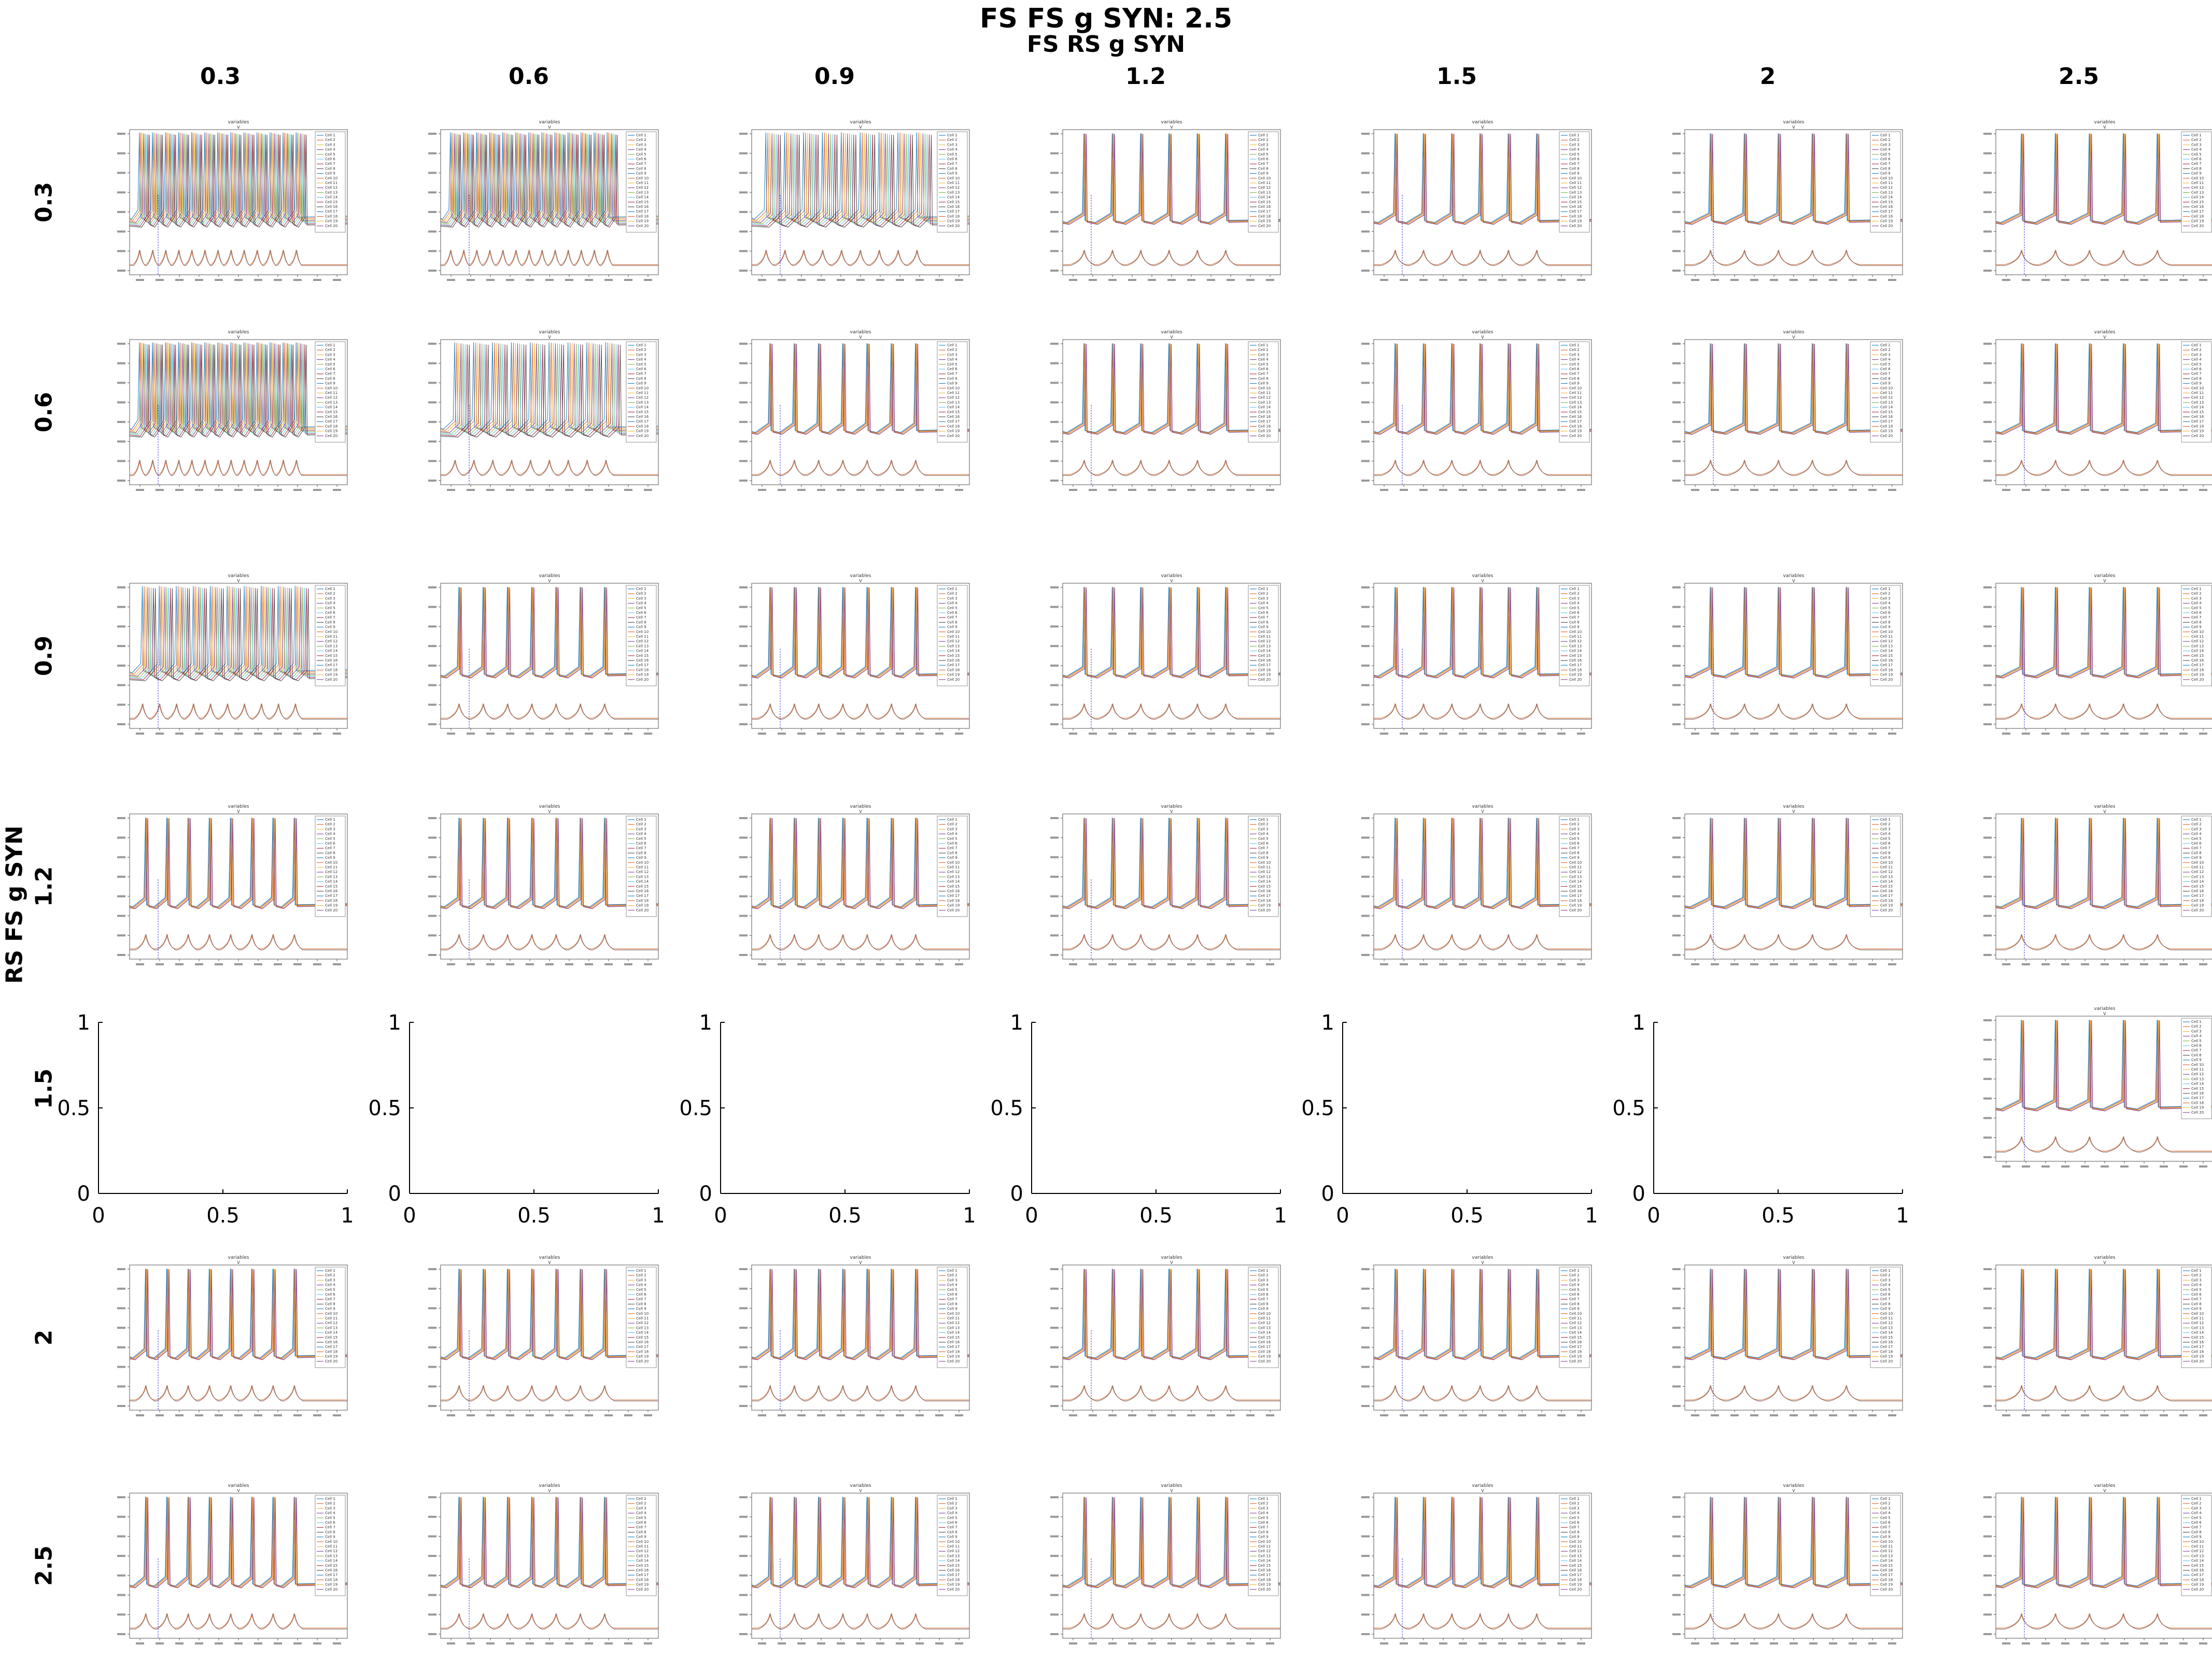  I want to click on legend-entry: Cell 4, so click(641, 1513).